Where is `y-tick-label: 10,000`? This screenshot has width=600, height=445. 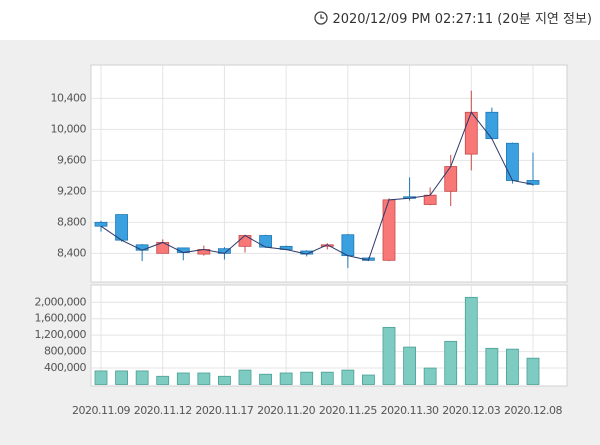 y-tick-label: 10,000 is located at coordinates (69, 128).